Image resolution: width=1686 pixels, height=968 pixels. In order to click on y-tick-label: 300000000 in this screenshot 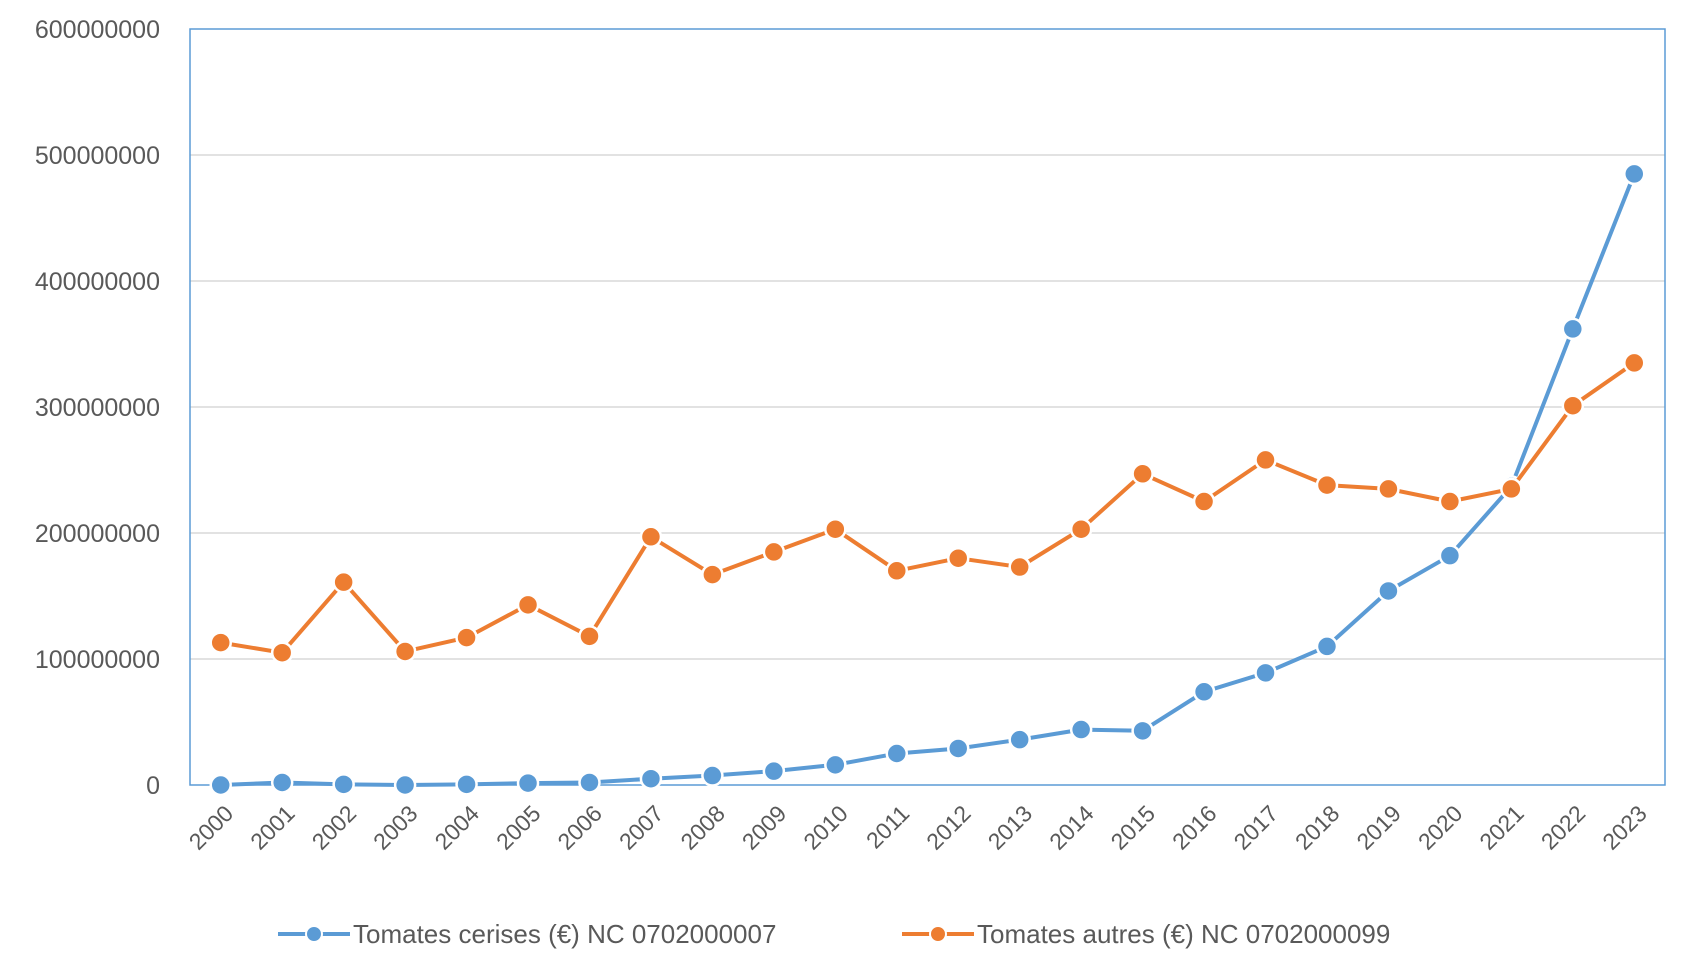, I will do `click(97, 408)`.